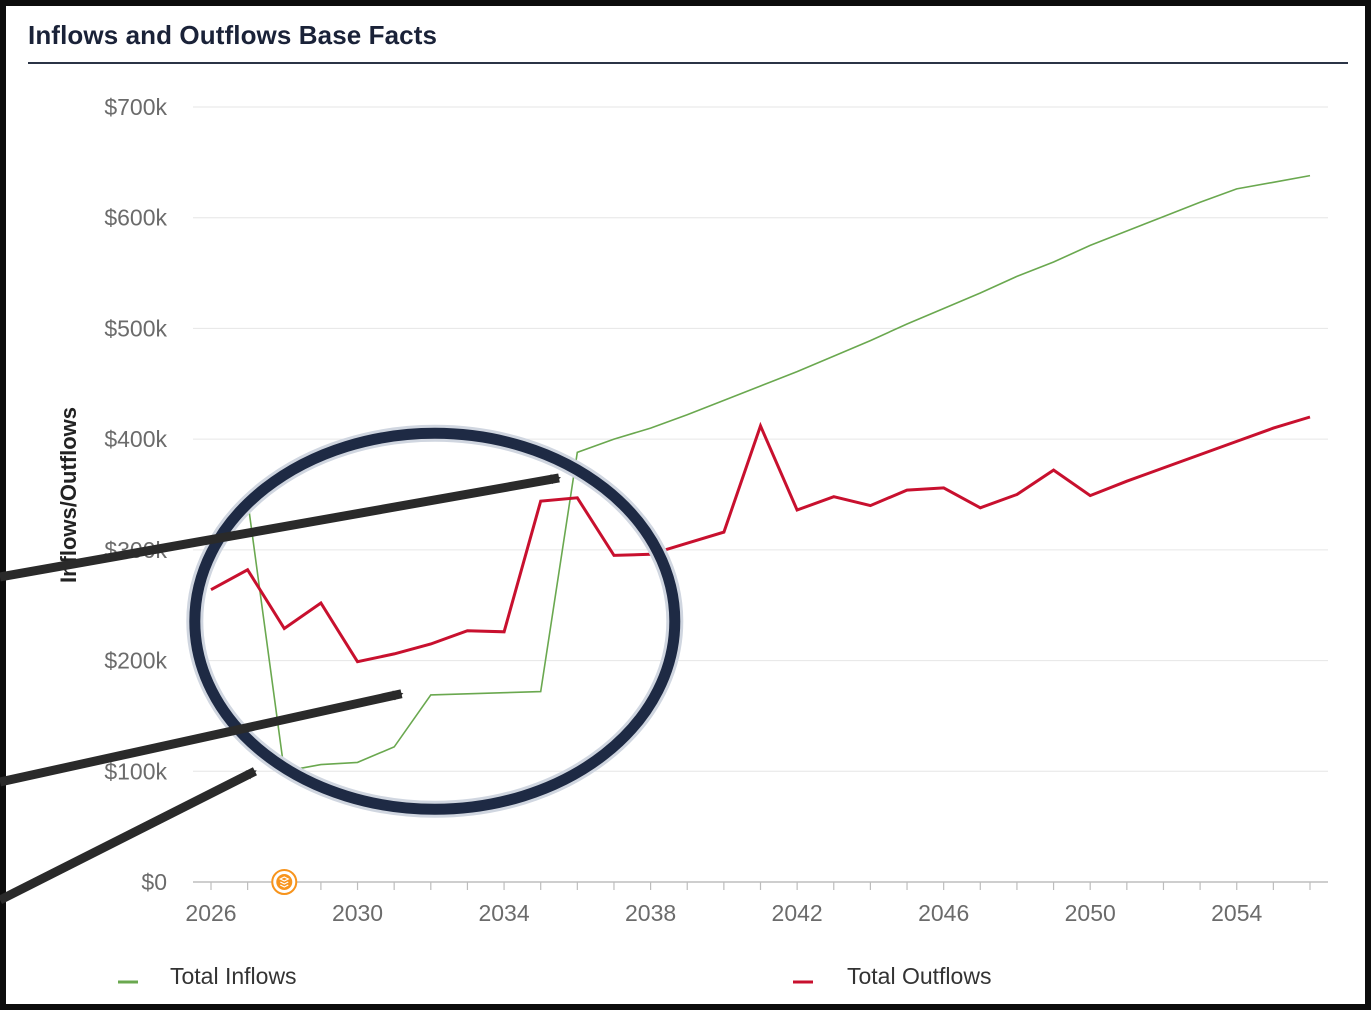 The height and width of the screenshot is (1010, 1371). What do you see at coordinates (135, 661) in the screenshot?
I see `y-tick-label: $200k` at bounding box center [135, 661].